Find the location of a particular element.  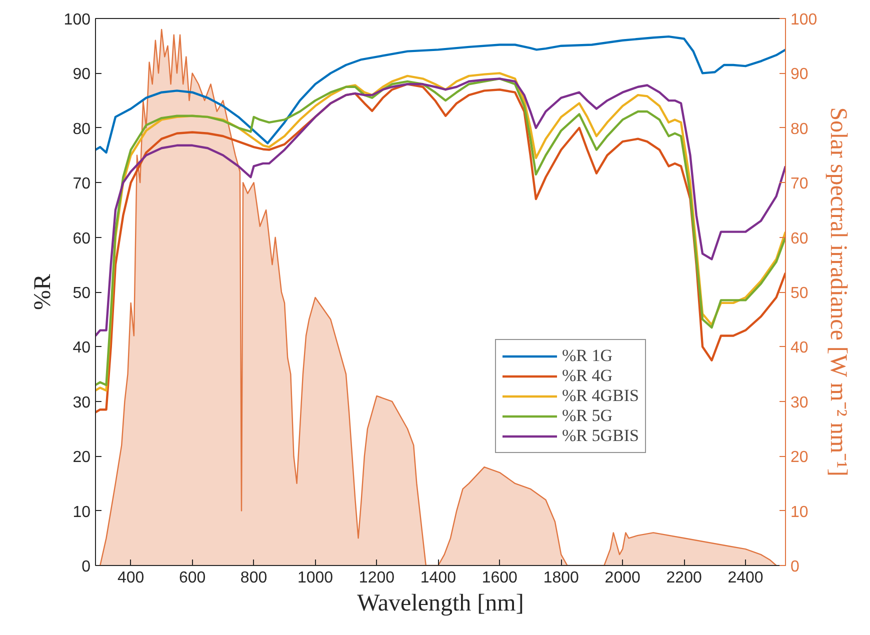

legend-label: %R 5G is located at coordinates (587, 416).